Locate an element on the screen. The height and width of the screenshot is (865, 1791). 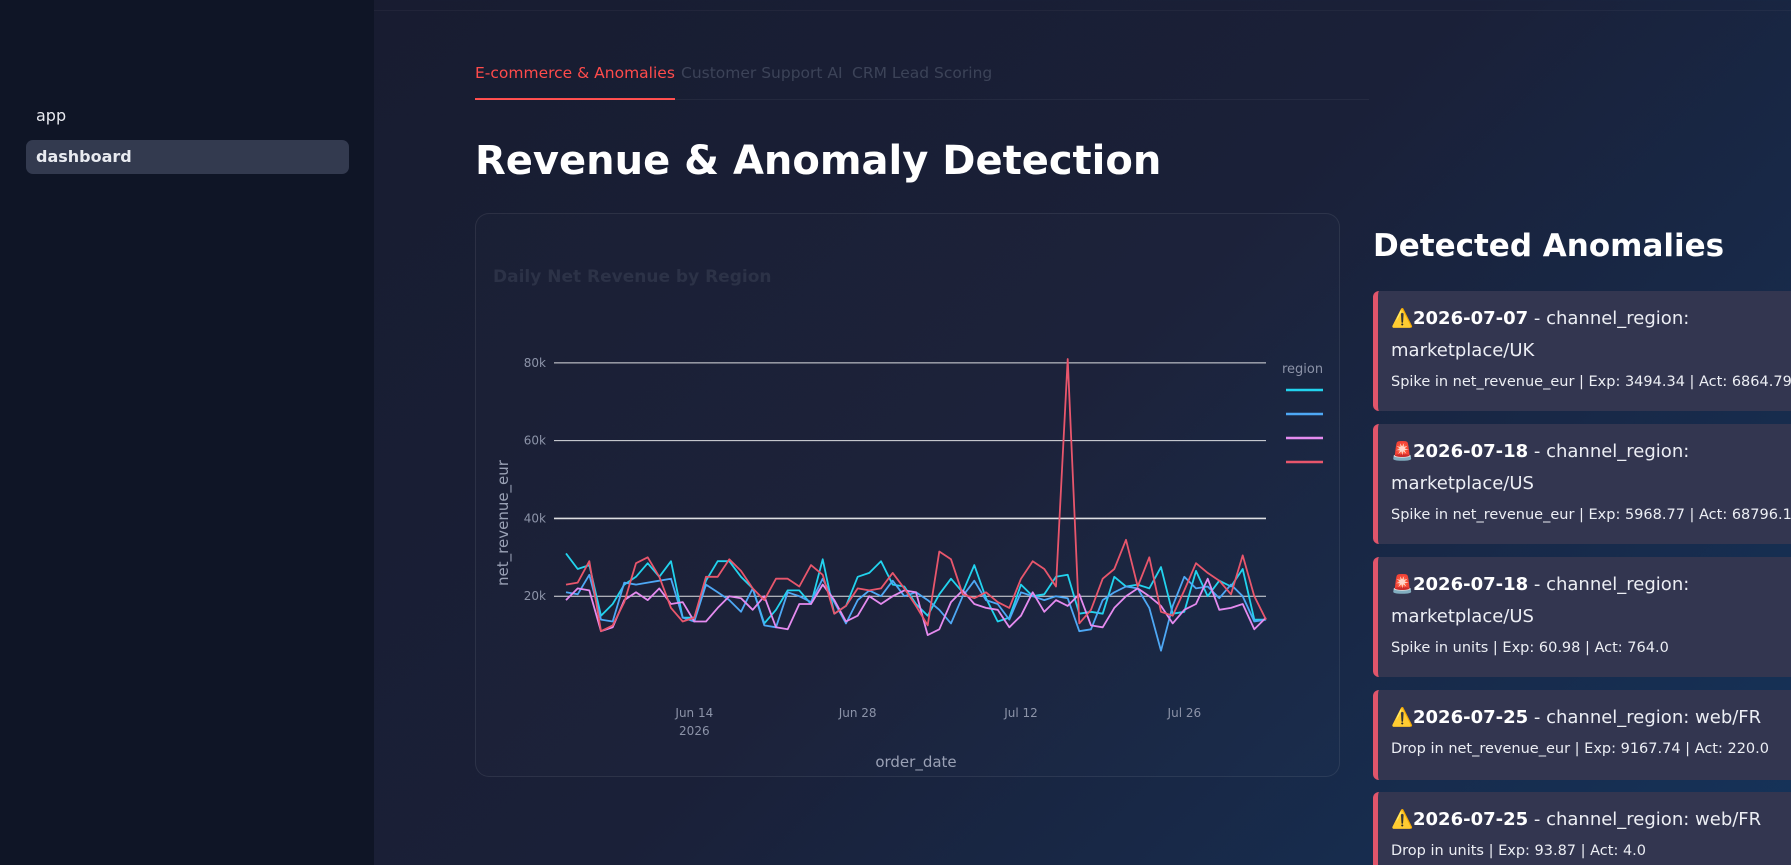
tab-crm-lead-scoring: CRM Lead Scoring is located at coordinates (922, 73).